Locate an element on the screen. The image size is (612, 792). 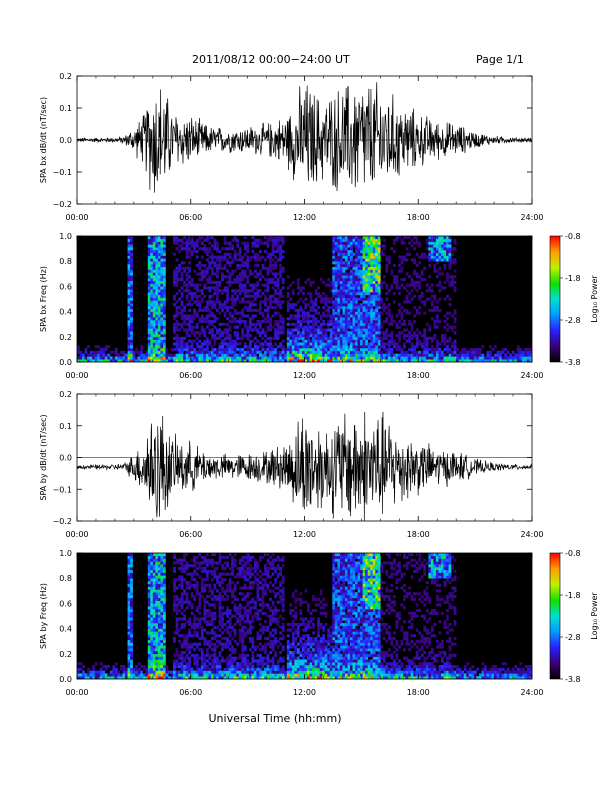
x-tick-label: 00:00 is located at coordinates (76, 217).